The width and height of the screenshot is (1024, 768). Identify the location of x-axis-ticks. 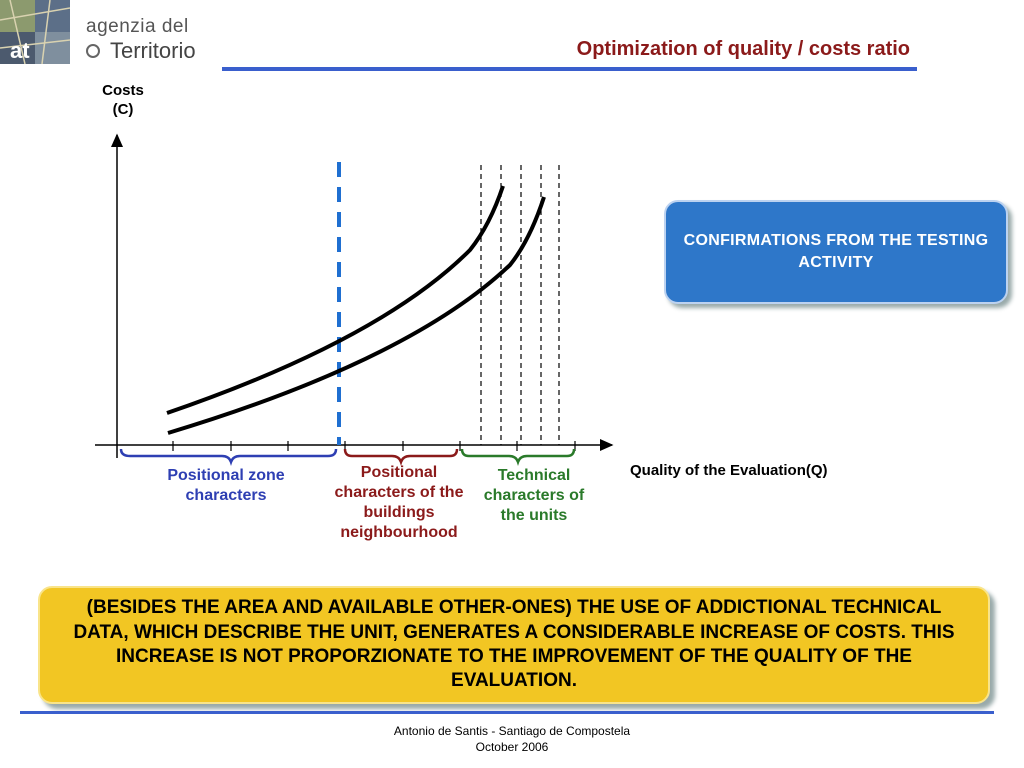
(374, 446).